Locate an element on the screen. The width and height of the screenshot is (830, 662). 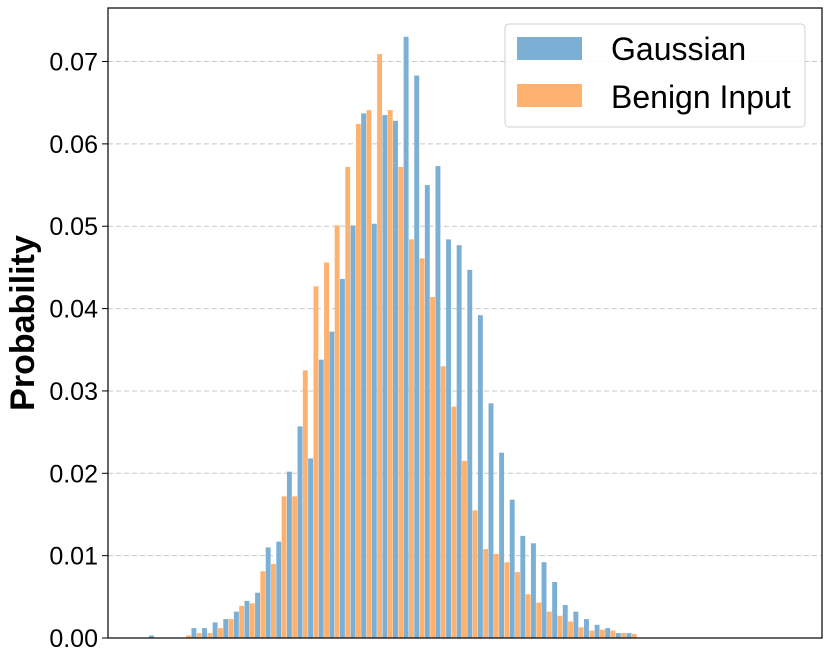
y-tick-label: 0.01 is located at coordinates (73, 557).